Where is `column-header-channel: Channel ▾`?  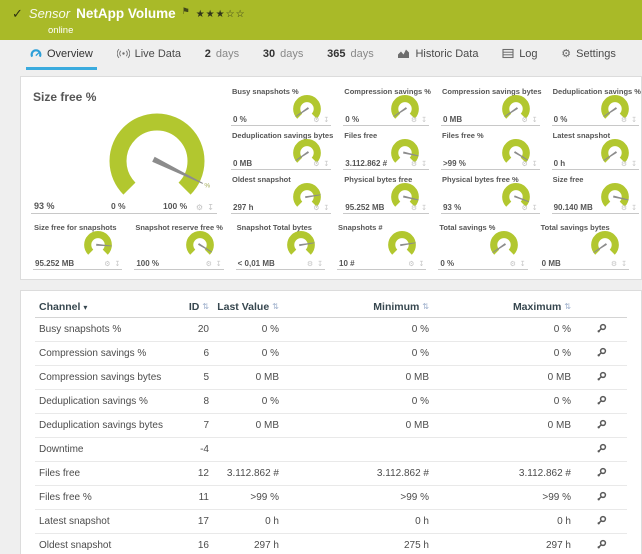
column-header-channel: Channel ▾ is located at coordinates (100, 305).